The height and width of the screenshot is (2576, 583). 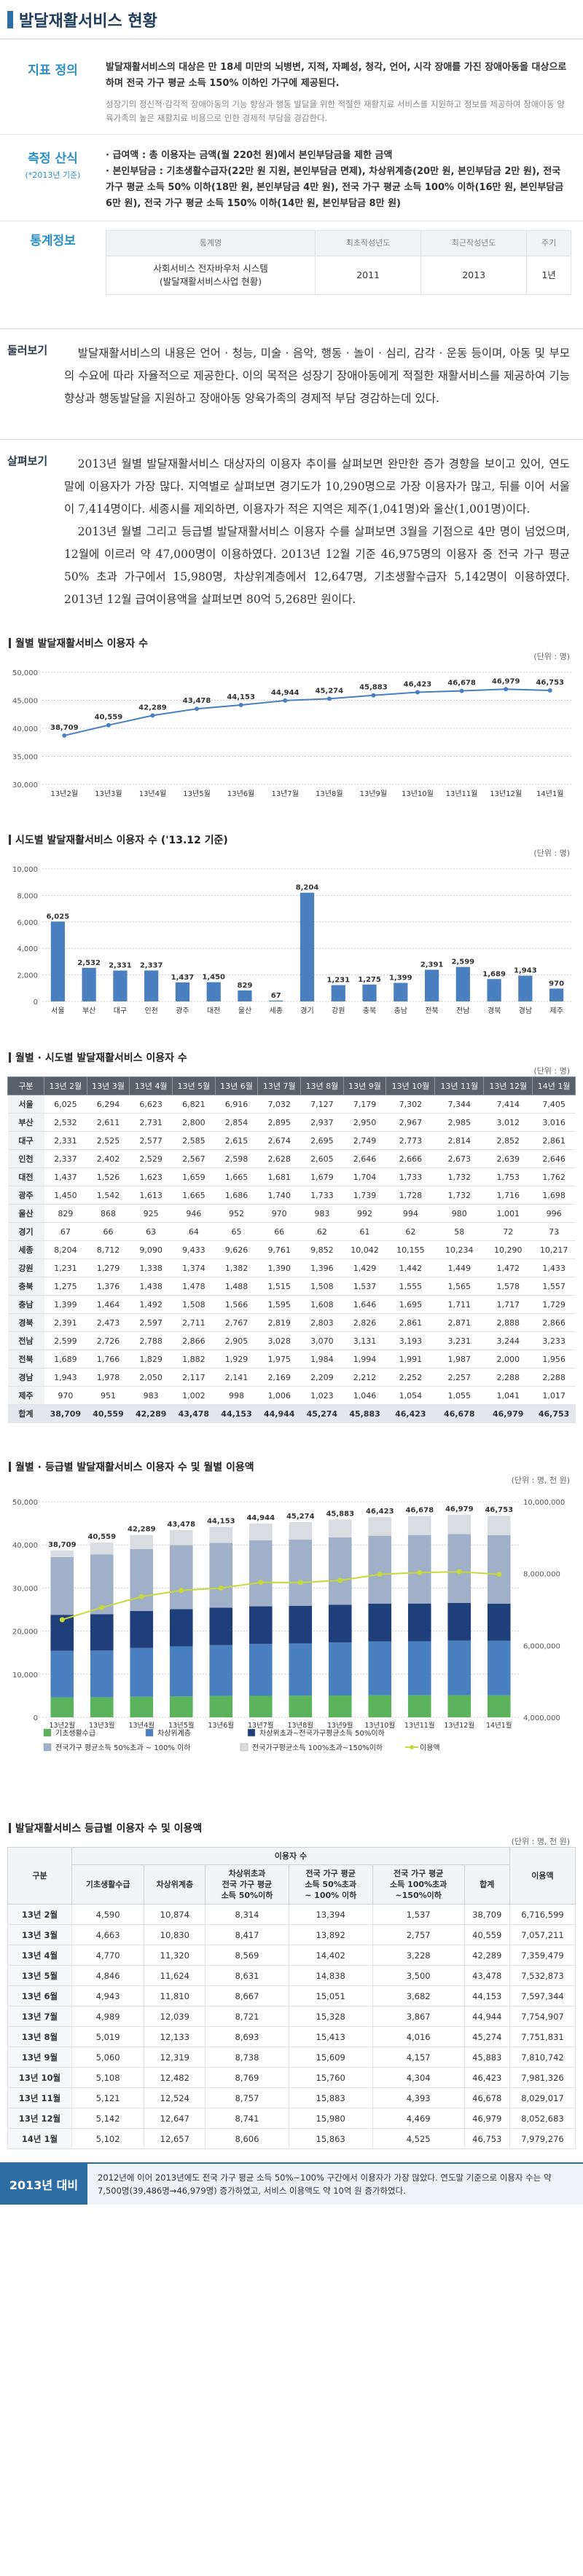 I want to click on definition-label: 지표 정의, so click(x=53, y=70).